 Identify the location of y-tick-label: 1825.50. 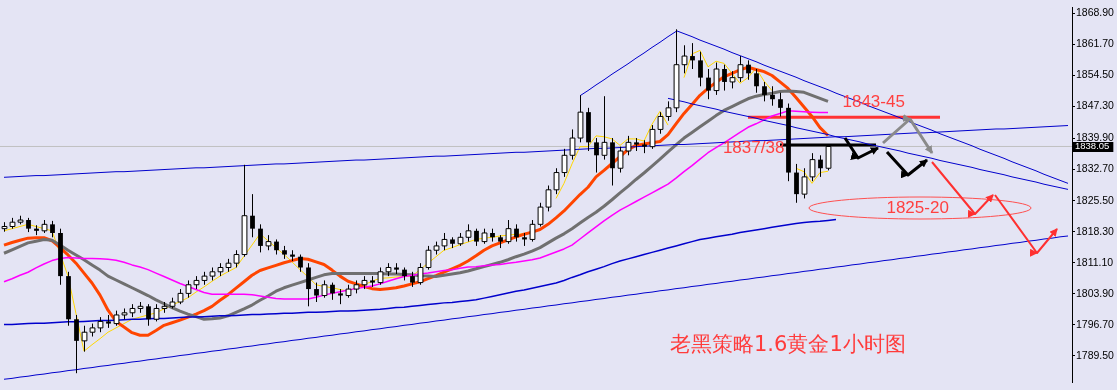
(1095, 199).